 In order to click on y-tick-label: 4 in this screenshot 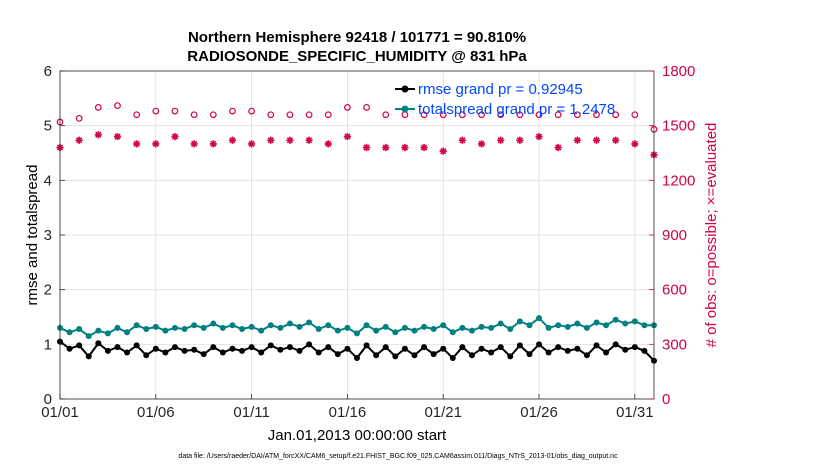, I will do `click(48, 180)`.